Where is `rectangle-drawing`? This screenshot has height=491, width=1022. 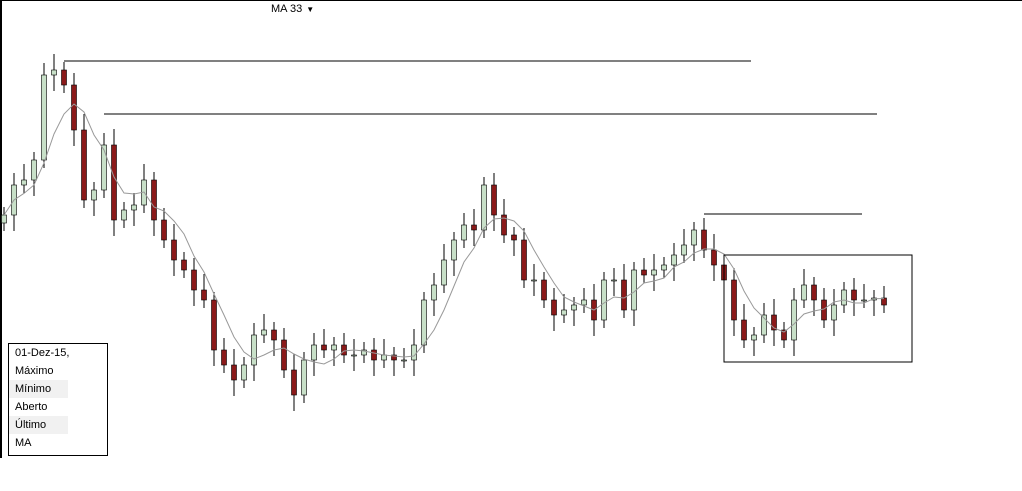
rectangle-drawing is located at coordinates (818, 308).